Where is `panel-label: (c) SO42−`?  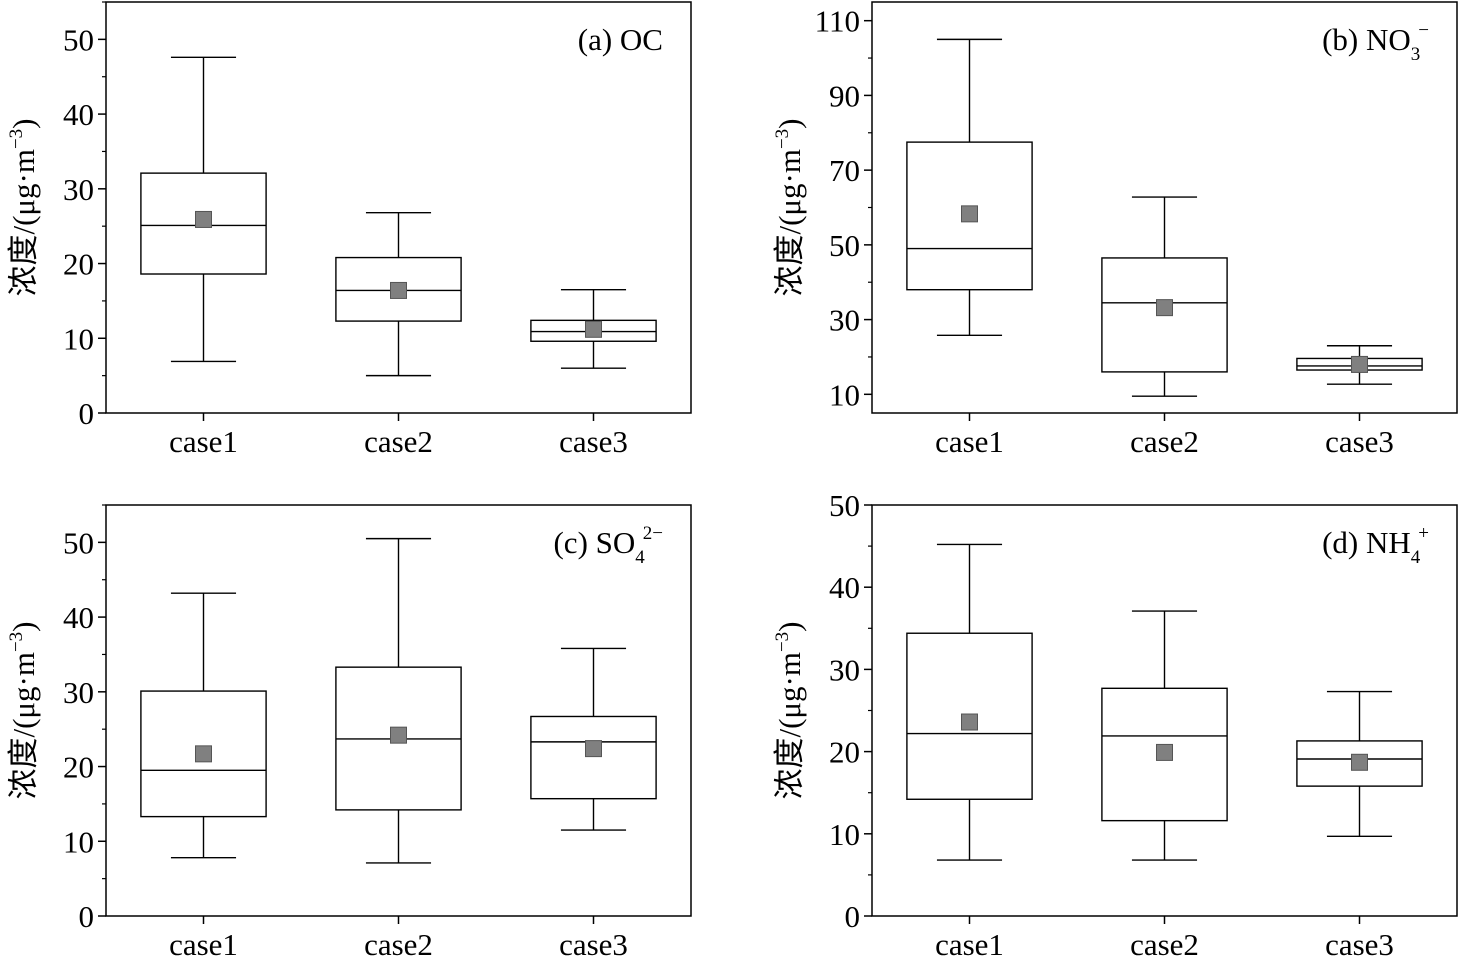 panel-label: (c) SO42− is located at coordinates (608, 545).